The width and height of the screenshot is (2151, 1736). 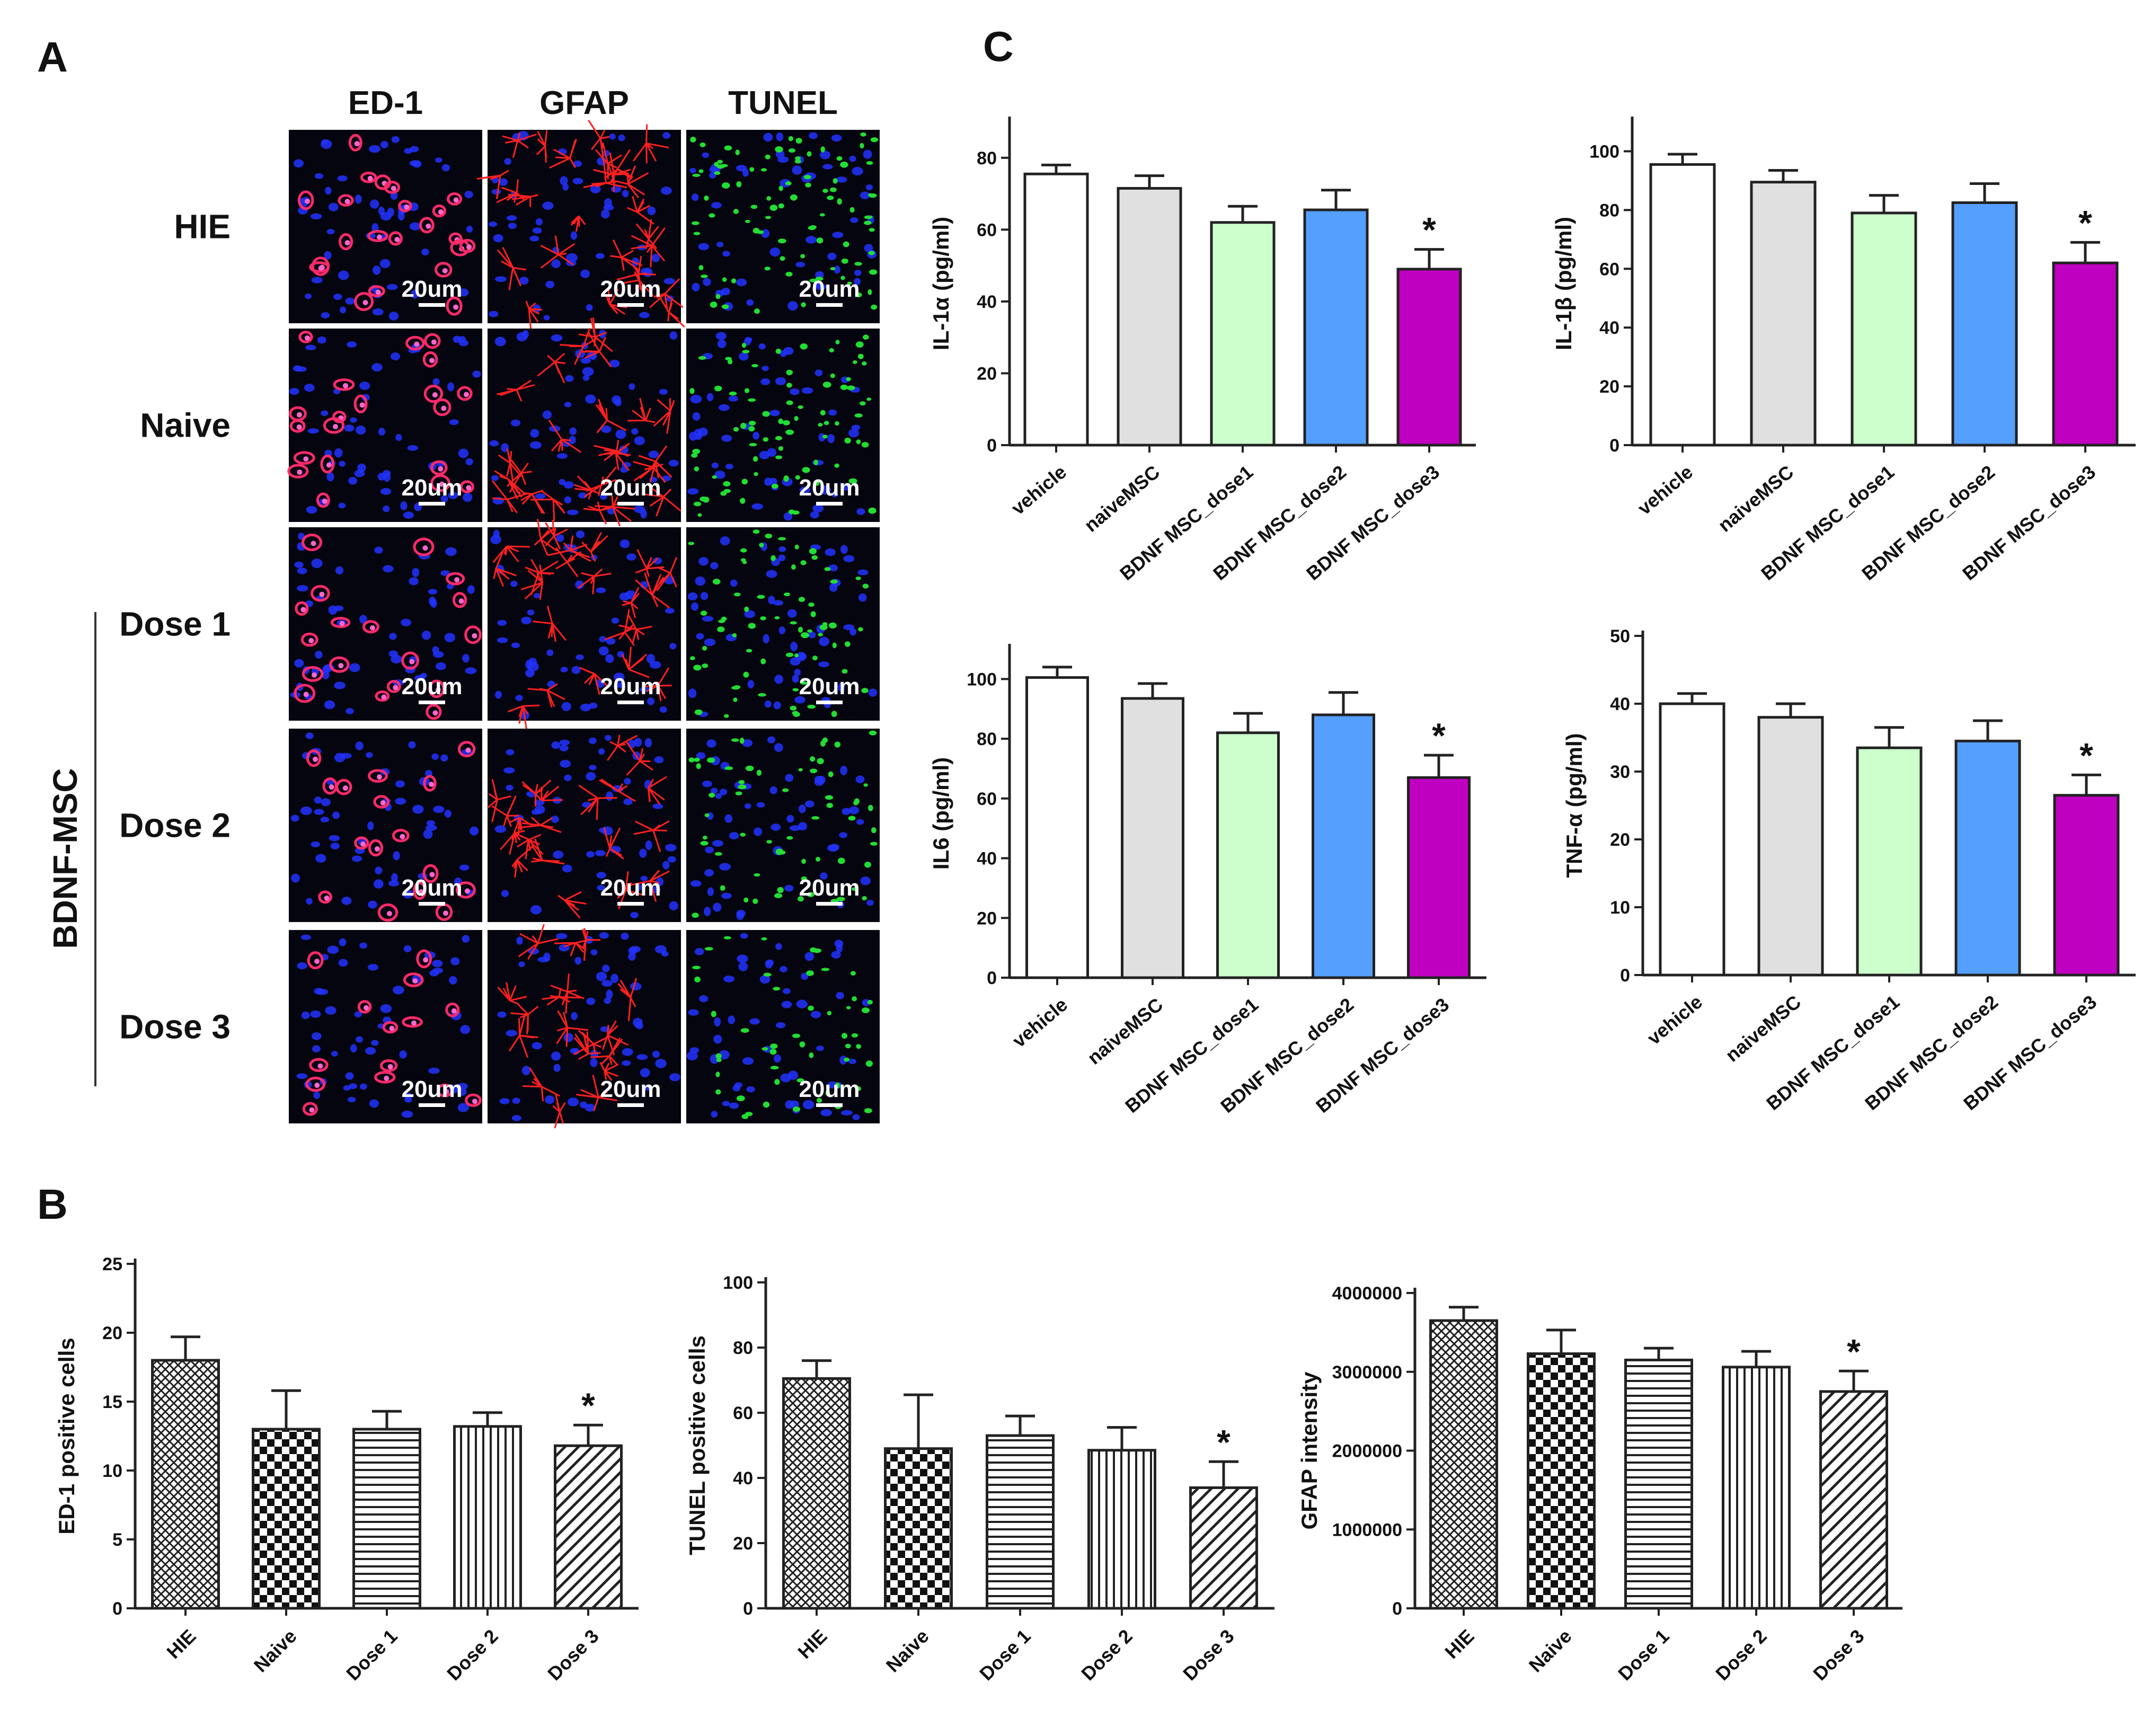 What do you see at coordinates (940, 283) in the screenshot?
I see `y-axis-label: IL-1α (pg/ml)` at bounding box center [940, 283].